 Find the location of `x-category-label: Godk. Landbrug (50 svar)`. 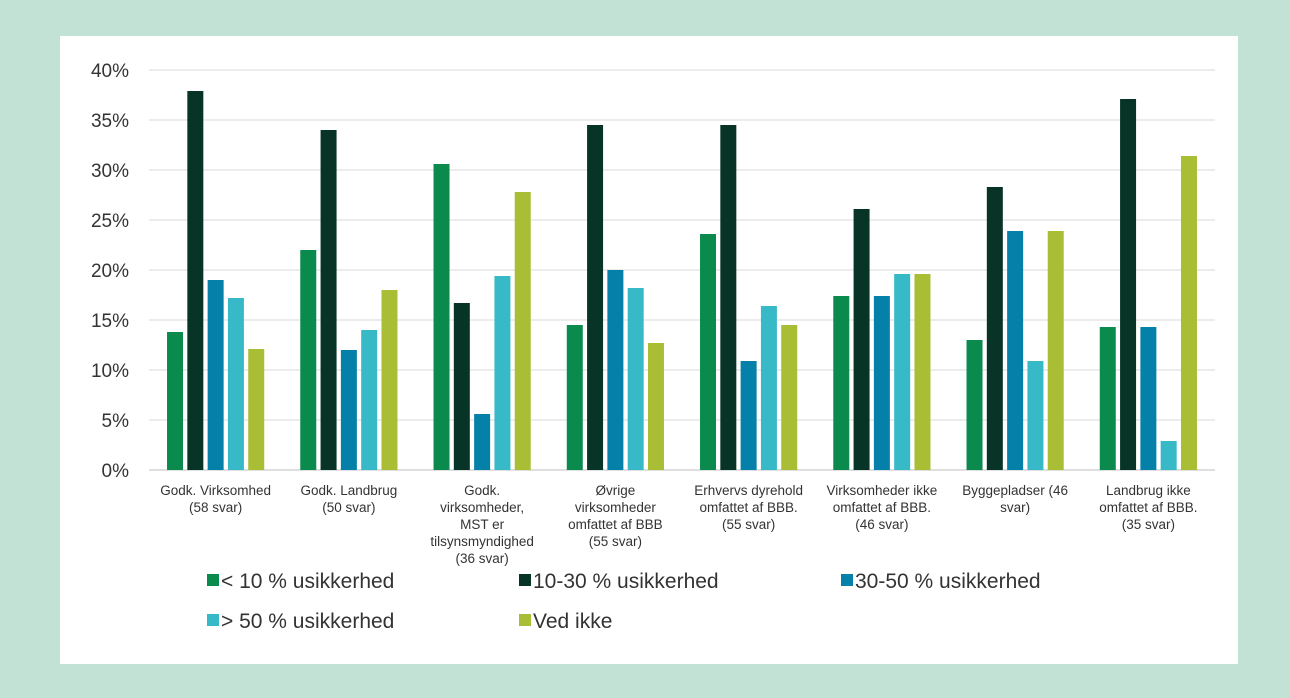

x-category-label: Godk. Landbrug (50 svar) is located at coordinates (348, 499).